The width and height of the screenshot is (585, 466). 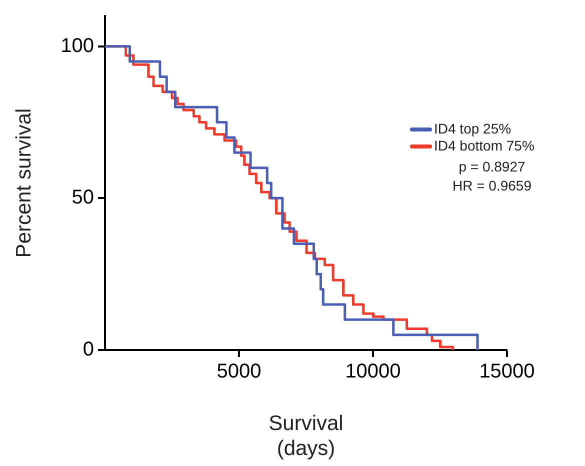 I want to click on annotation: p = 0.8927, so click(x=492, y=166).